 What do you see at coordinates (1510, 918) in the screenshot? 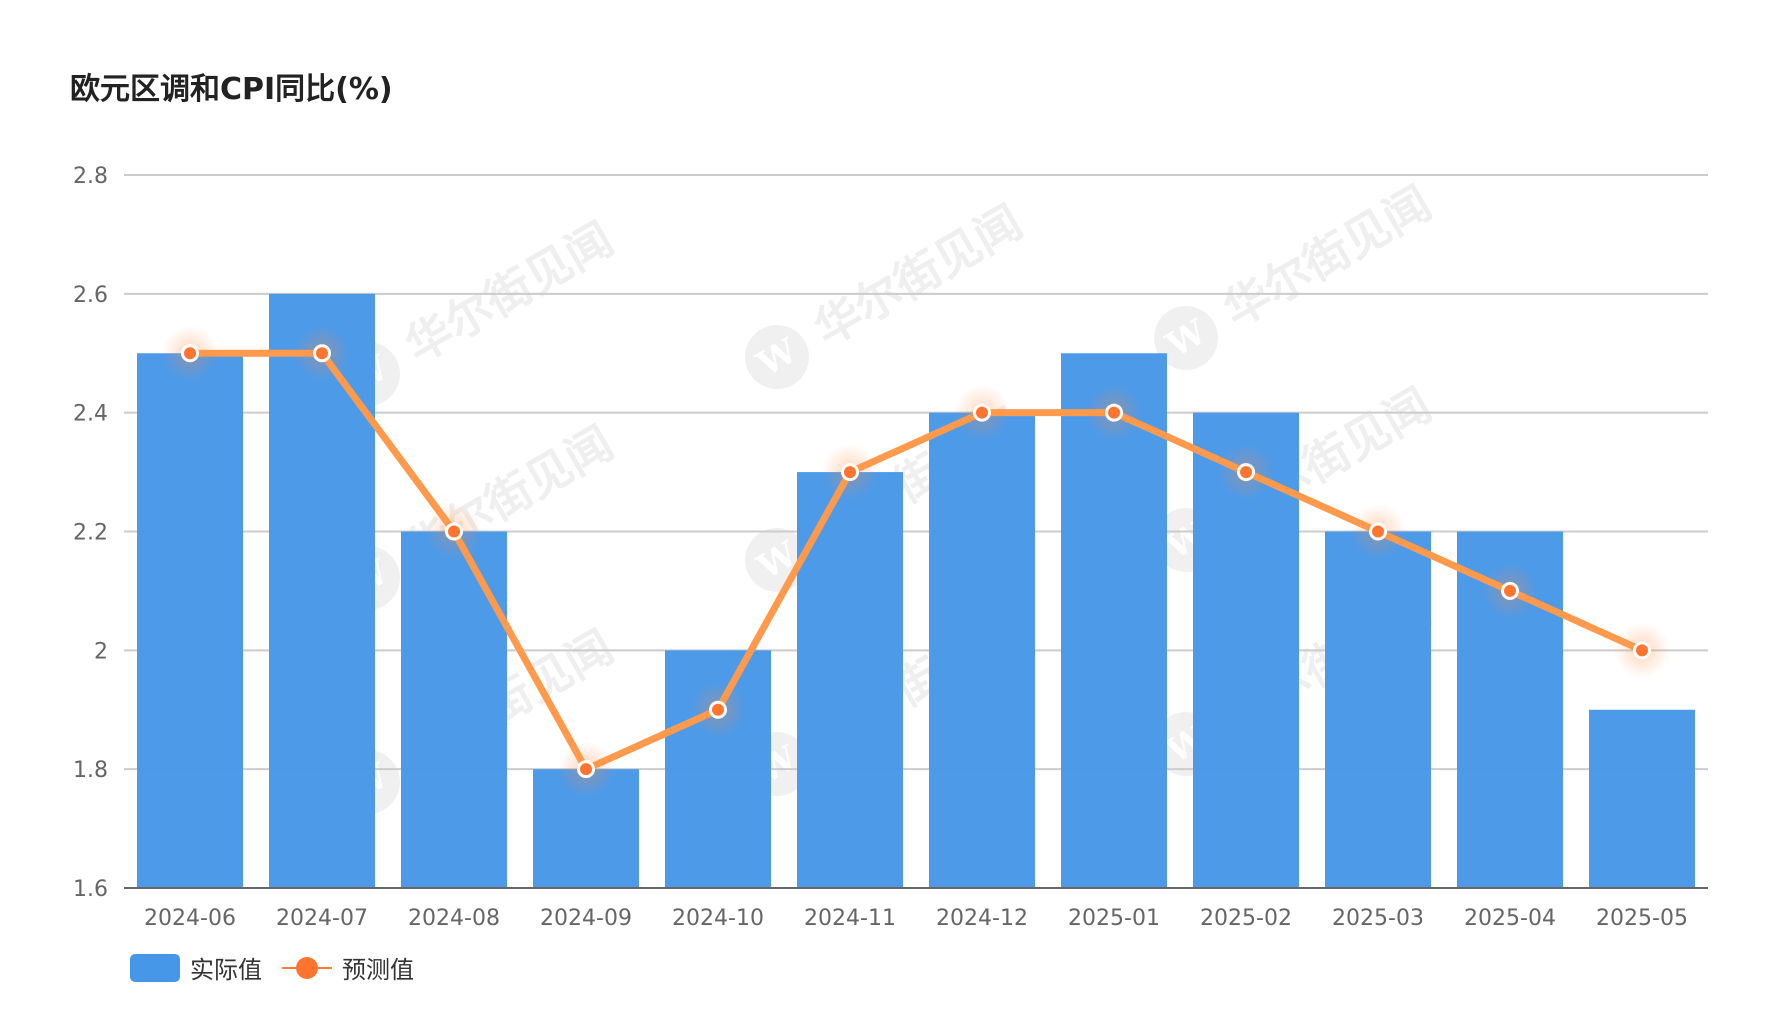
I see `x-tick-label: 2025-04` at bounding box center [1510, 918].